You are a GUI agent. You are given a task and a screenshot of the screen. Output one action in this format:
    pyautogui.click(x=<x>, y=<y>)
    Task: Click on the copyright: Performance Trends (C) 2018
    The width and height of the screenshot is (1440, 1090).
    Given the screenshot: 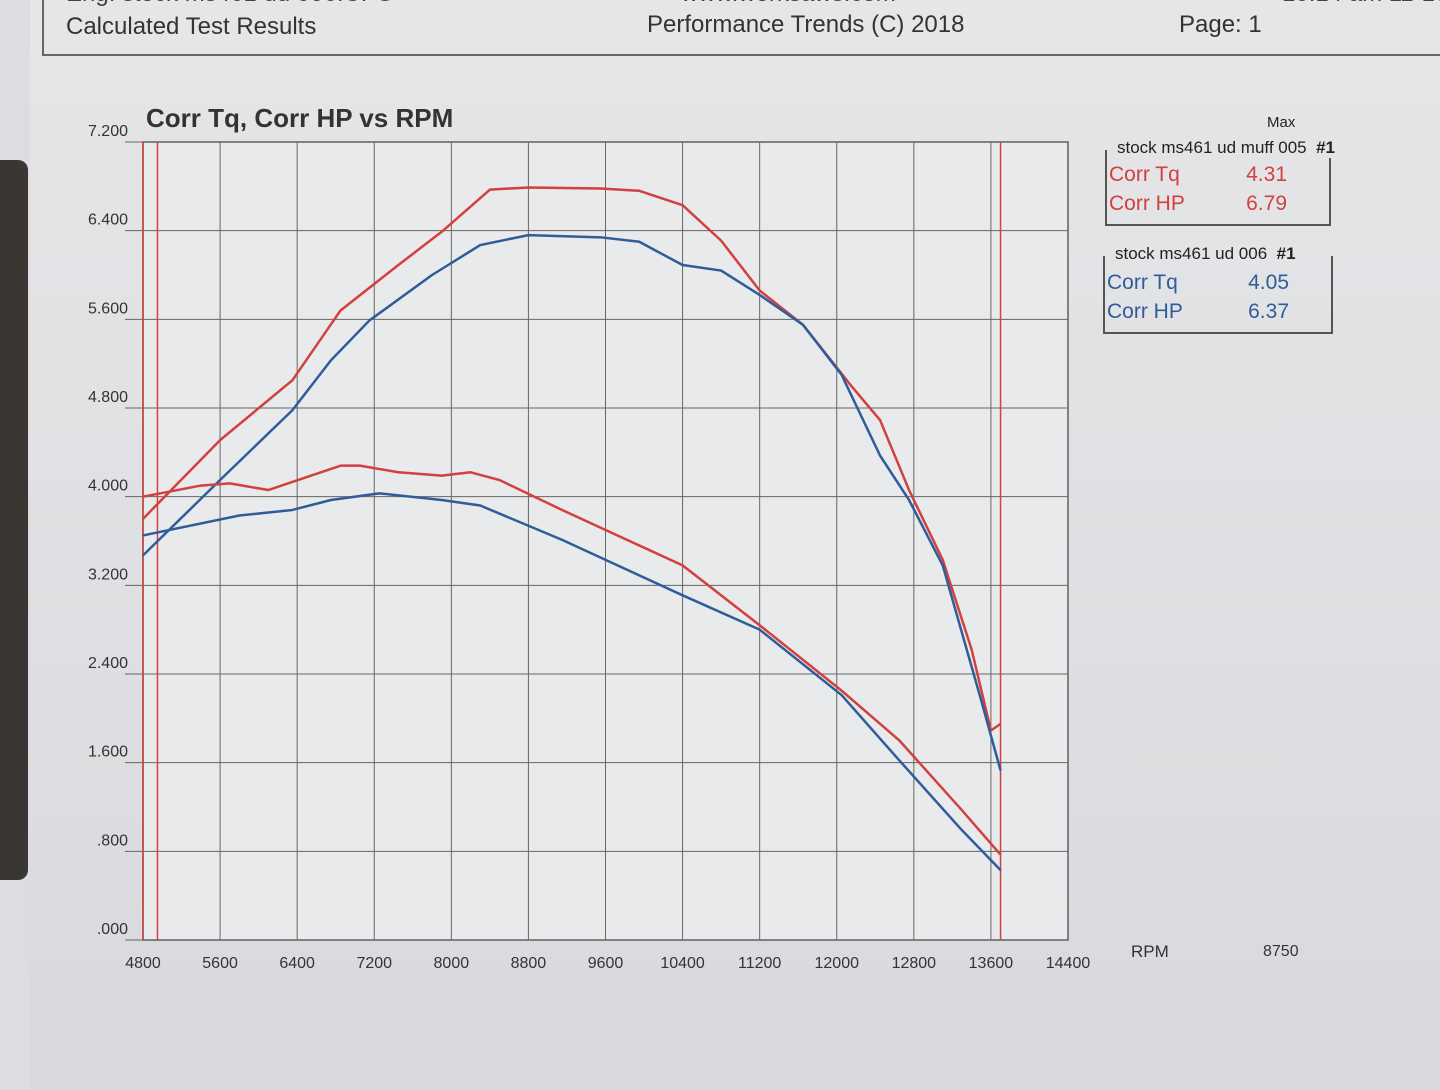 What is the action you would take?
    pyautogui.click(x=806, y=24)
    